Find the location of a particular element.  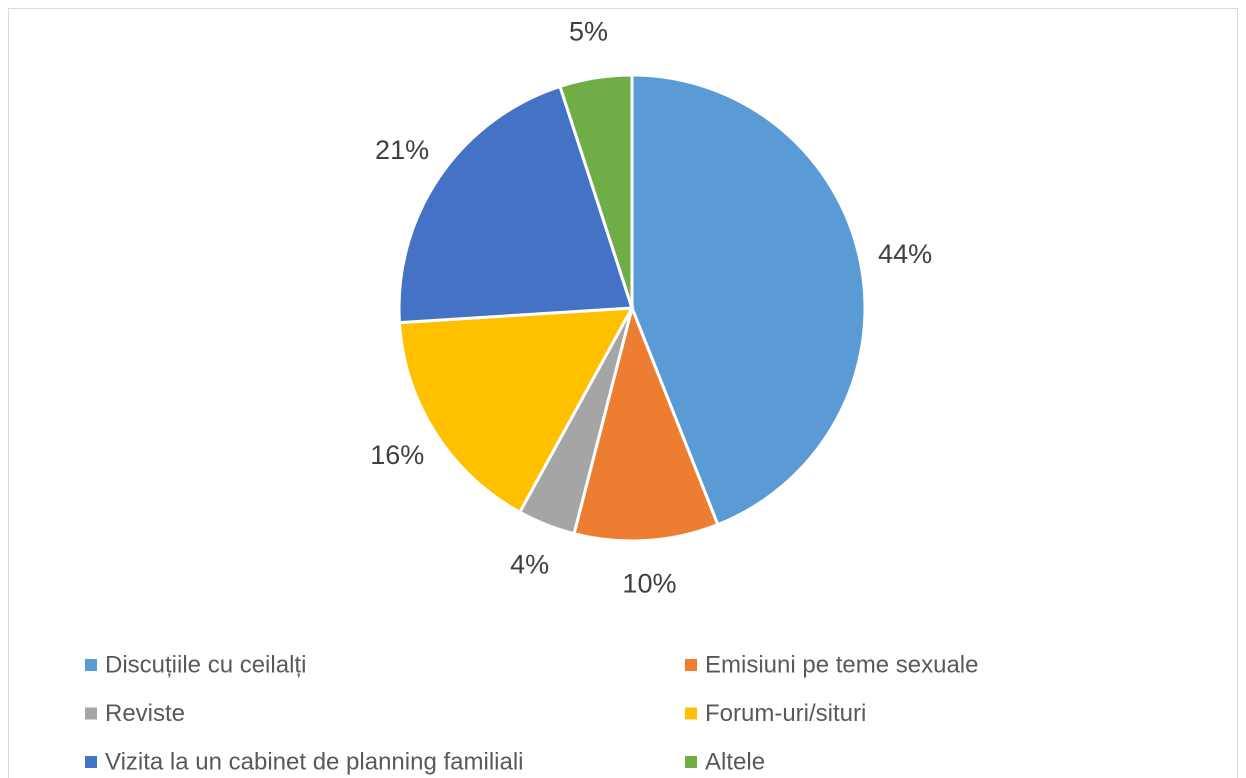

data-label: 10% is located at coordinates (649, 584).